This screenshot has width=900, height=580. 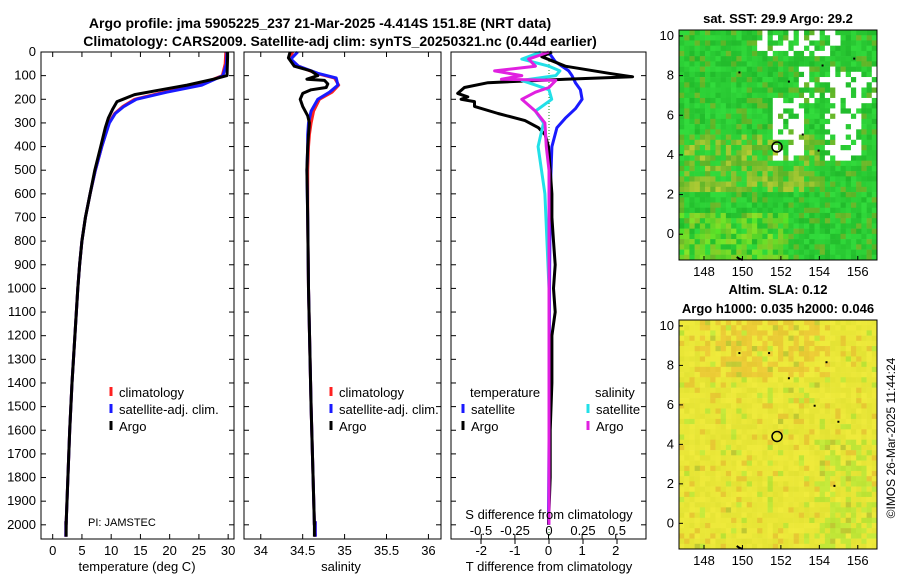 I want to click on temperature-x-tick-label: 10, so click(x=111, y=550).